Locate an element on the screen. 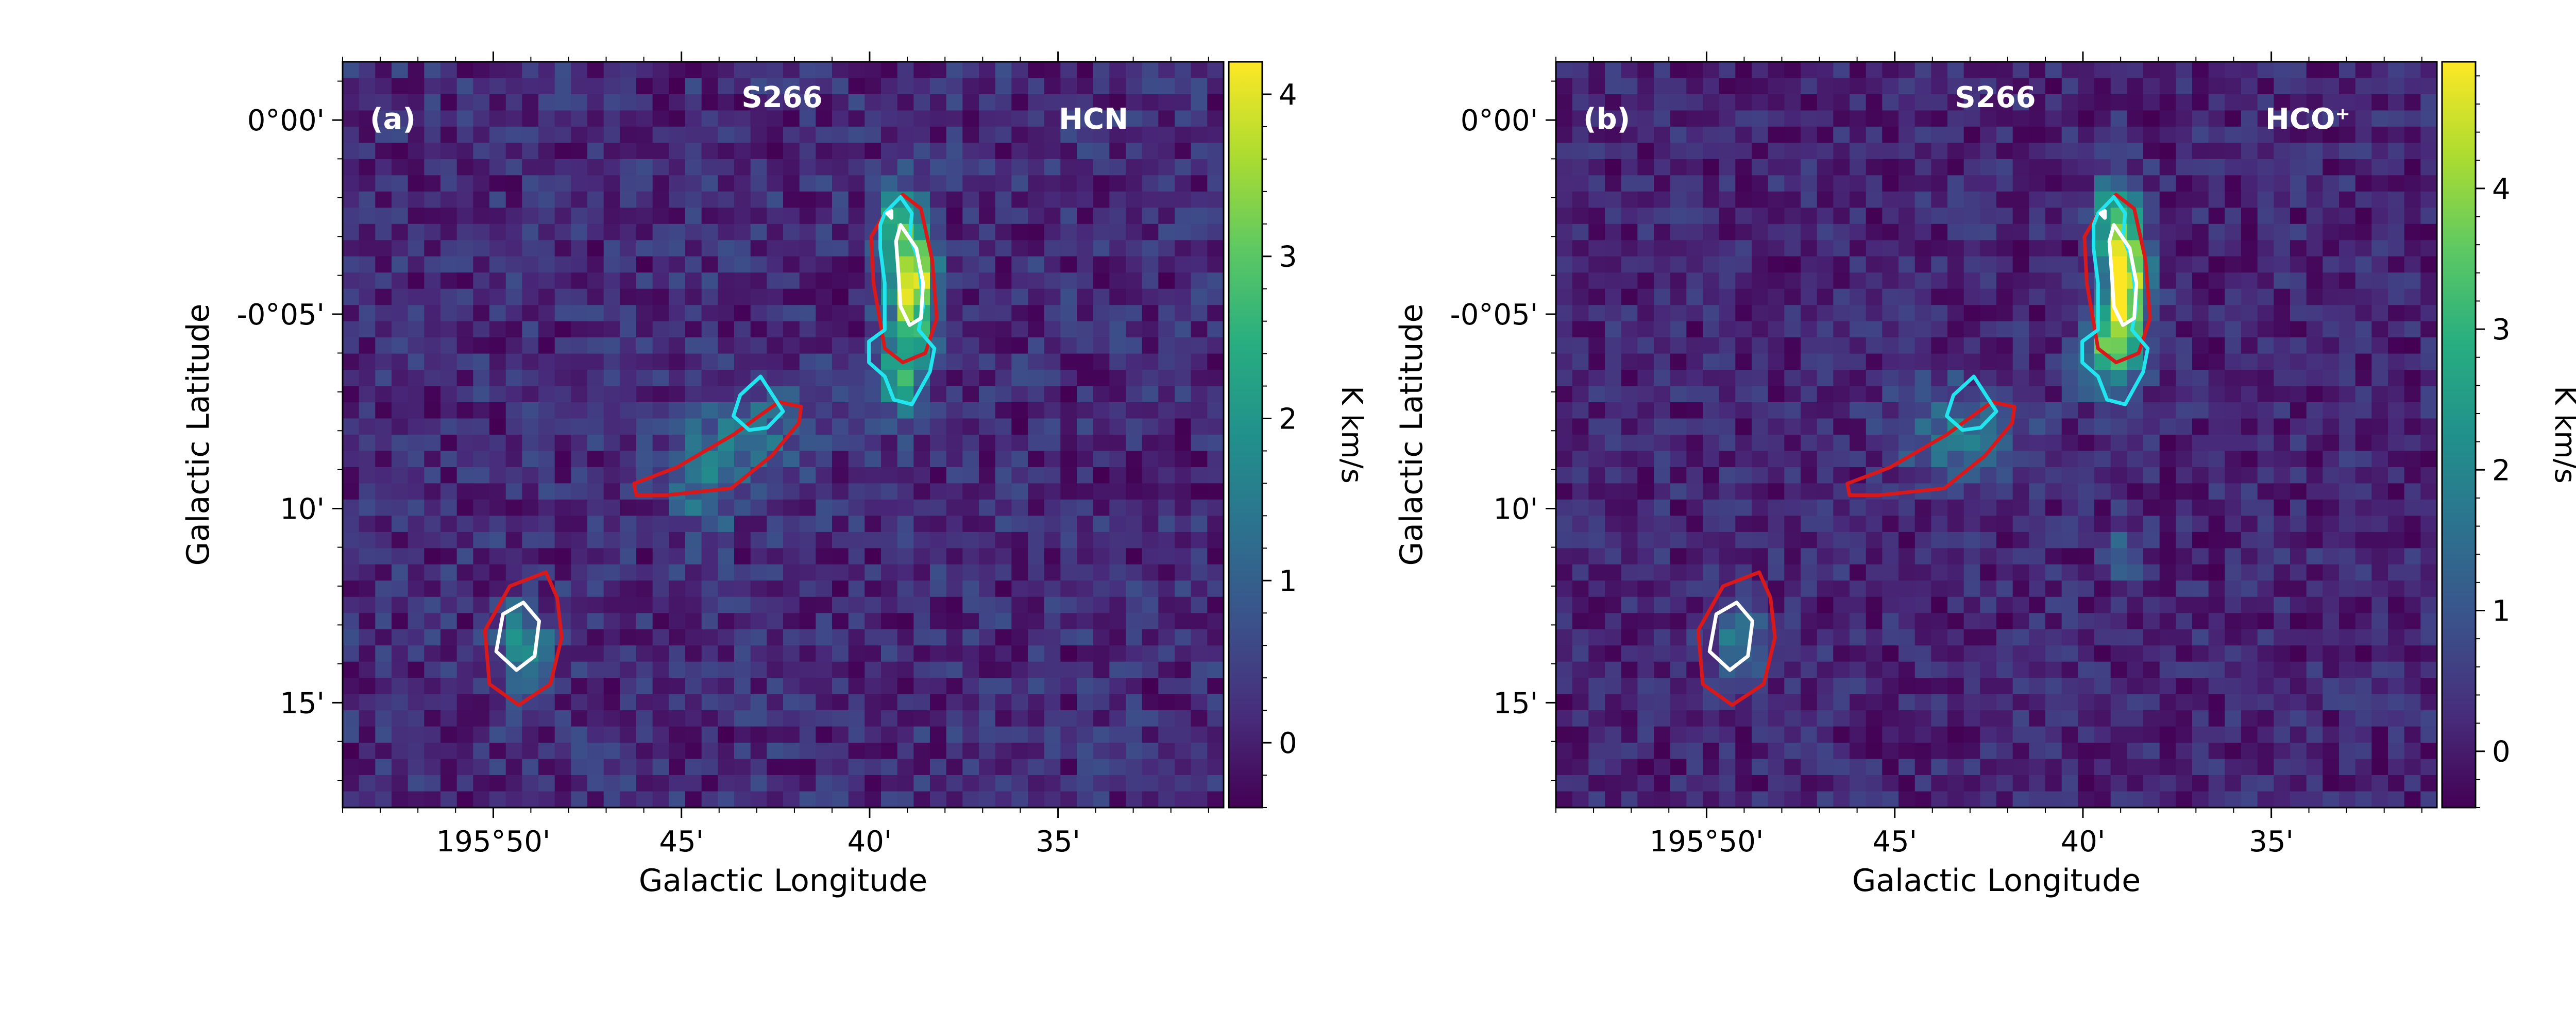  contour-white is located at coordinates (889, 214).